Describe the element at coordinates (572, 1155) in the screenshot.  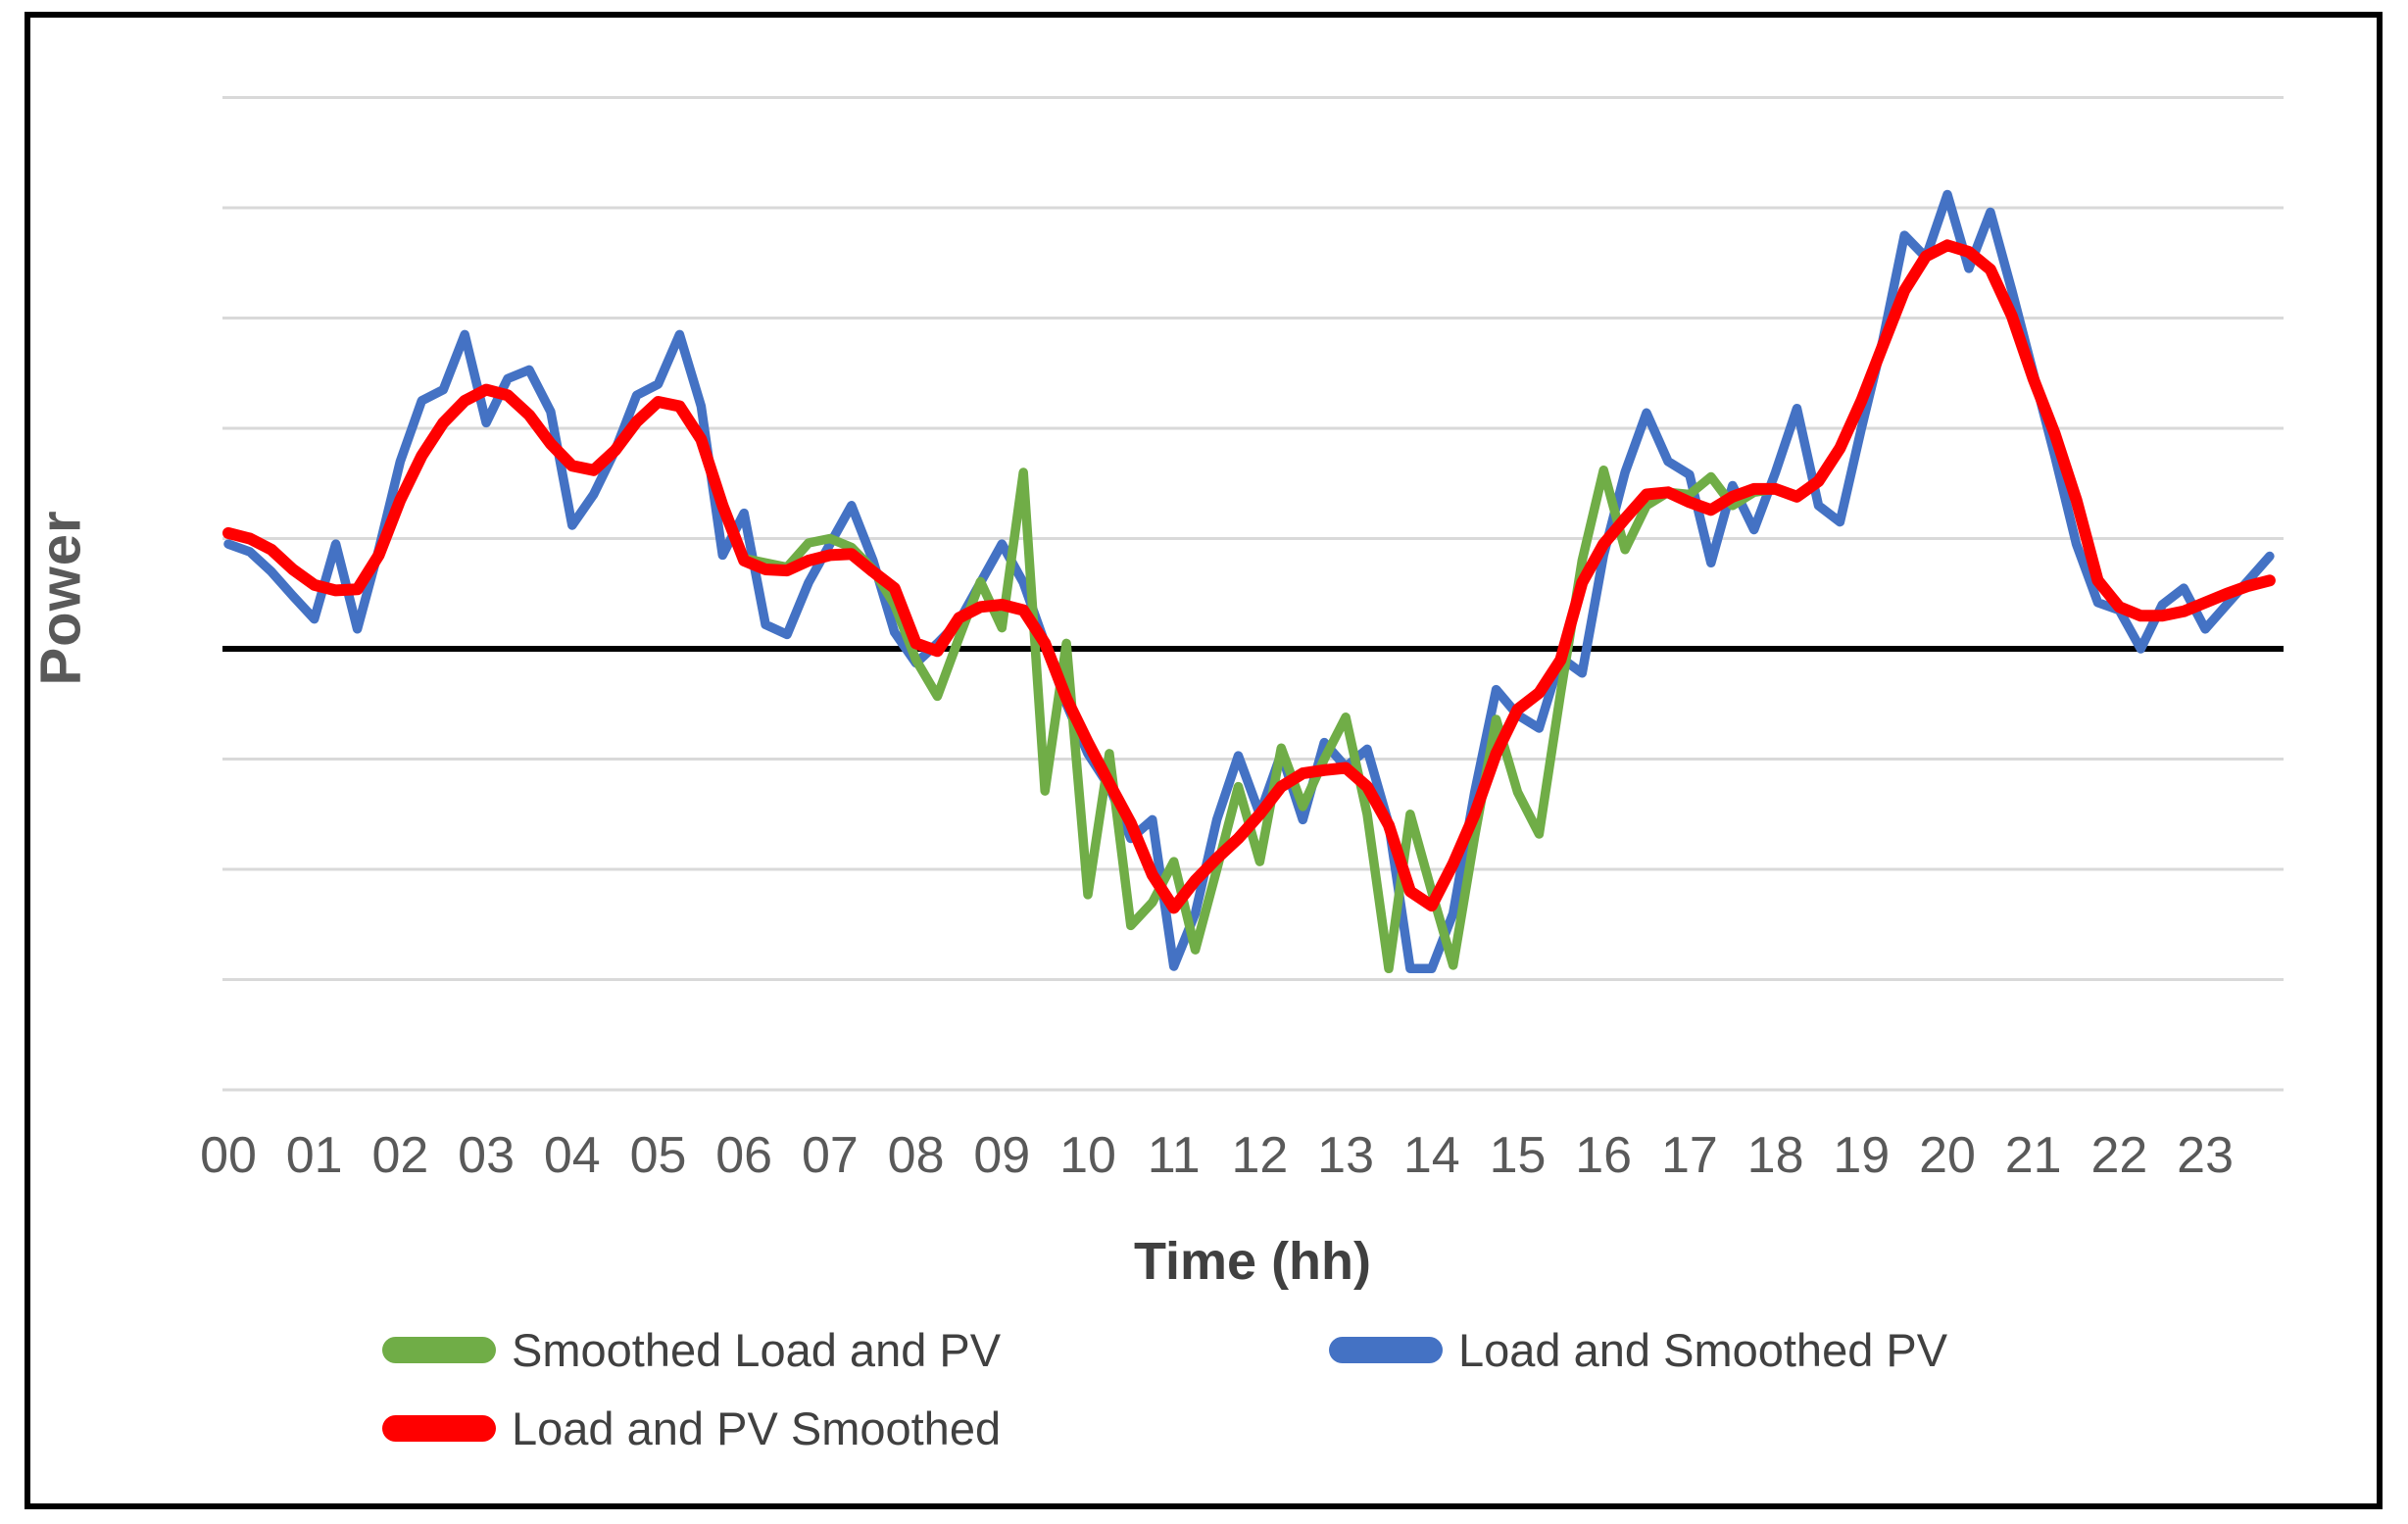
I see `x-tick-label: 04` at that location.